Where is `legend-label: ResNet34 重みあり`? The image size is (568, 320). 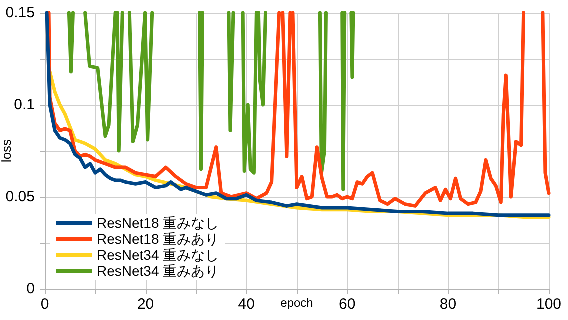 legend-label: ResNet34 重みあり is located at coordinates (158, 271).